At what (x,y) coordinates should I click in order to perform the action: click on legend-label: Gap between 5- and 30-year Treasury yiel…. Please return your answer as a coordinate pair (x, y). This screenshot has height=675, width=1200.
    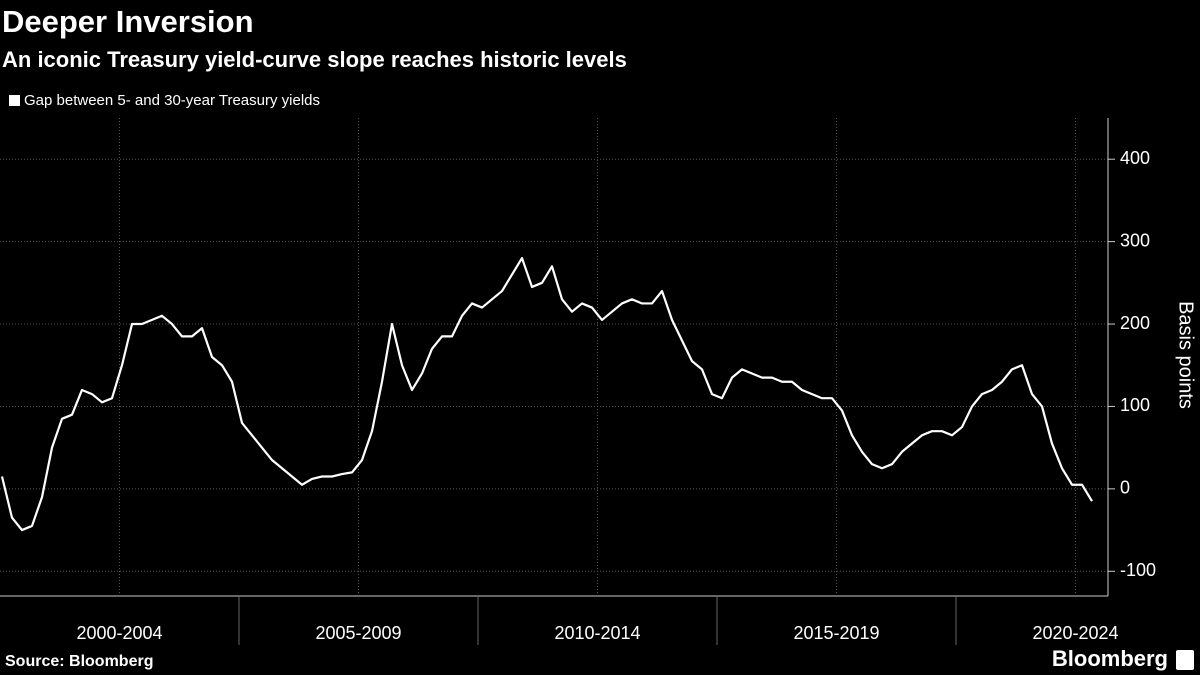
    Looking at the image, I should click on (172, 100).